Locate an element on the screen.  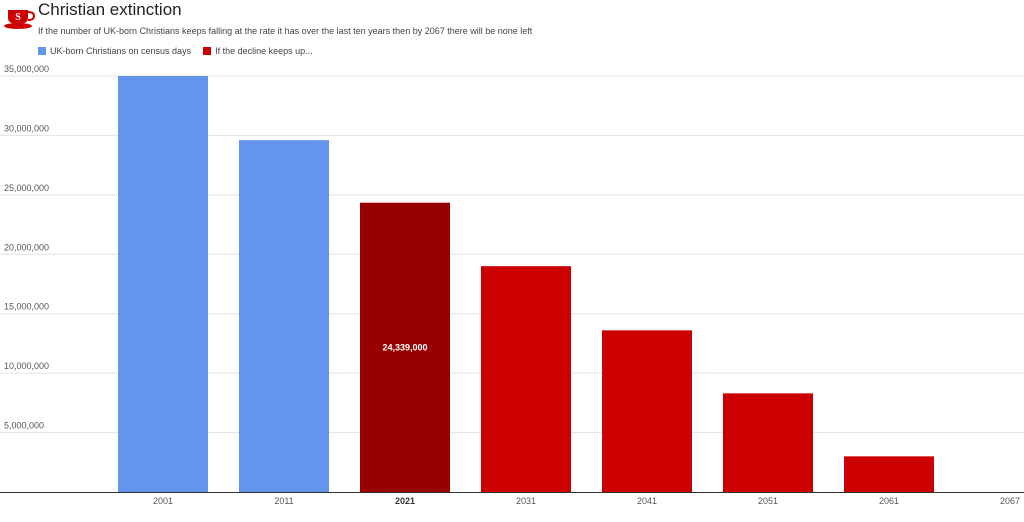
legend-item-census: UK-born Christians on census days is located at coordinates (114, 51).